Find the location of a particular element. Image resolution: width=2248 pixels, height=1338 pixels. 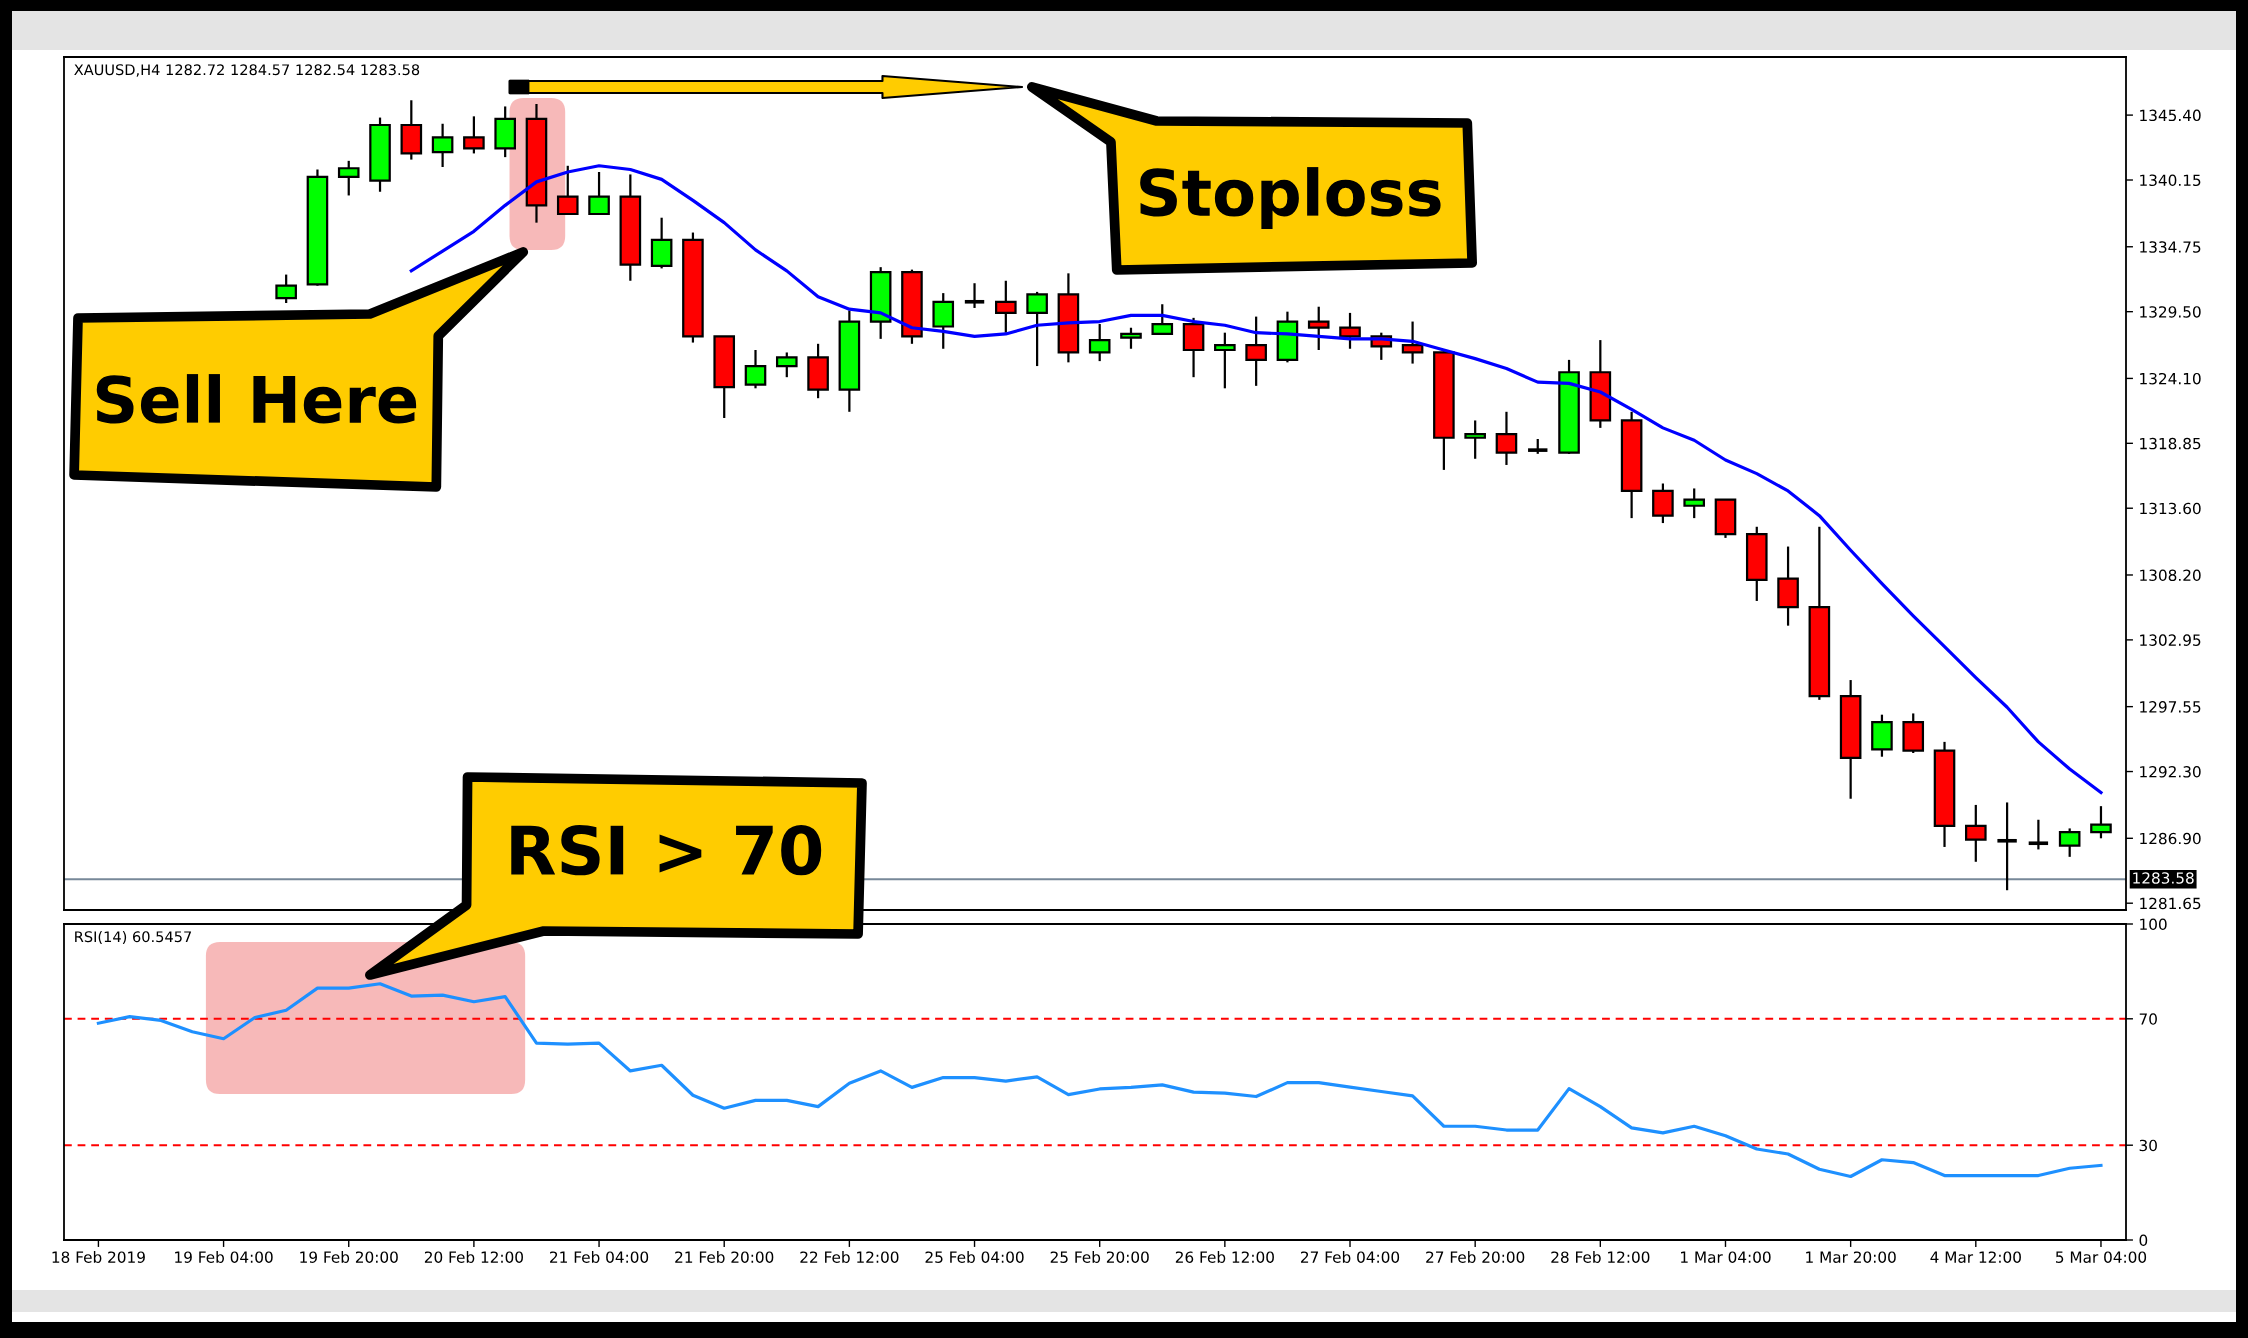

x-tick-label: 27 Feb 04:00 is located at coordinates (1350, 1257).